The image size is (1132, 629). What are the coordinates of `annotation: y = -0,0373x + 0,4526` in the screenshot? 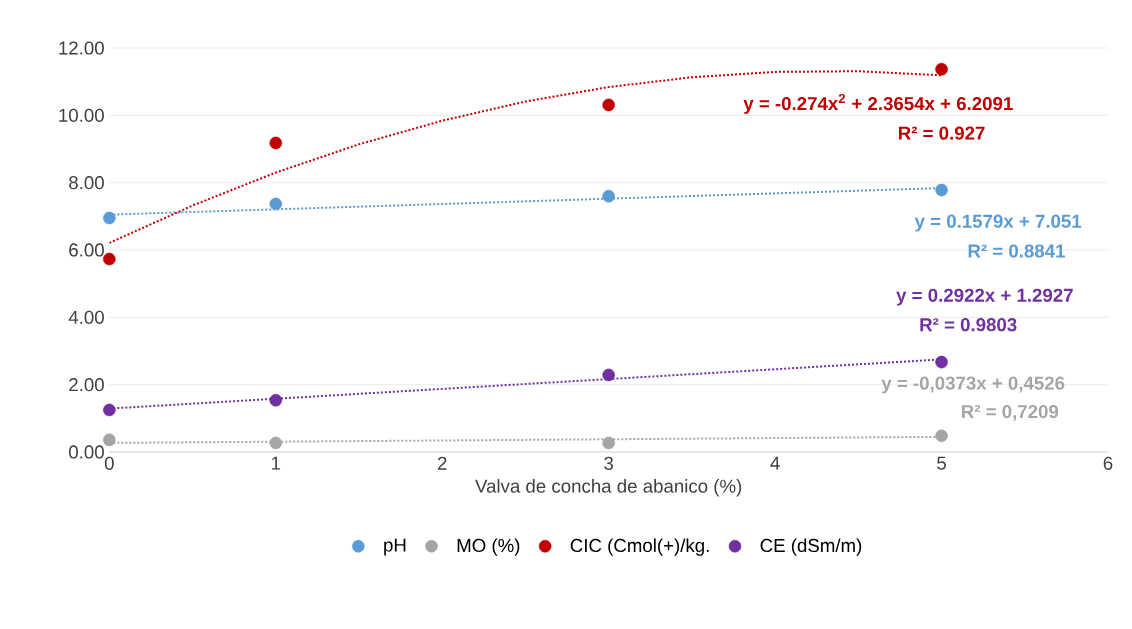 It's located at (973, 385).